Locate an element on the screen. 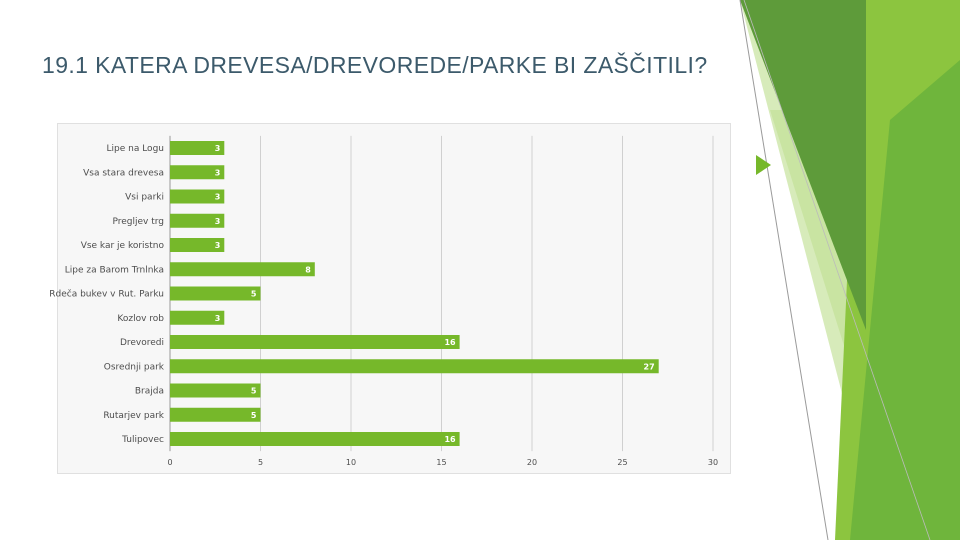  category-label: Pregljev trg is located at coordinates (138, 222).